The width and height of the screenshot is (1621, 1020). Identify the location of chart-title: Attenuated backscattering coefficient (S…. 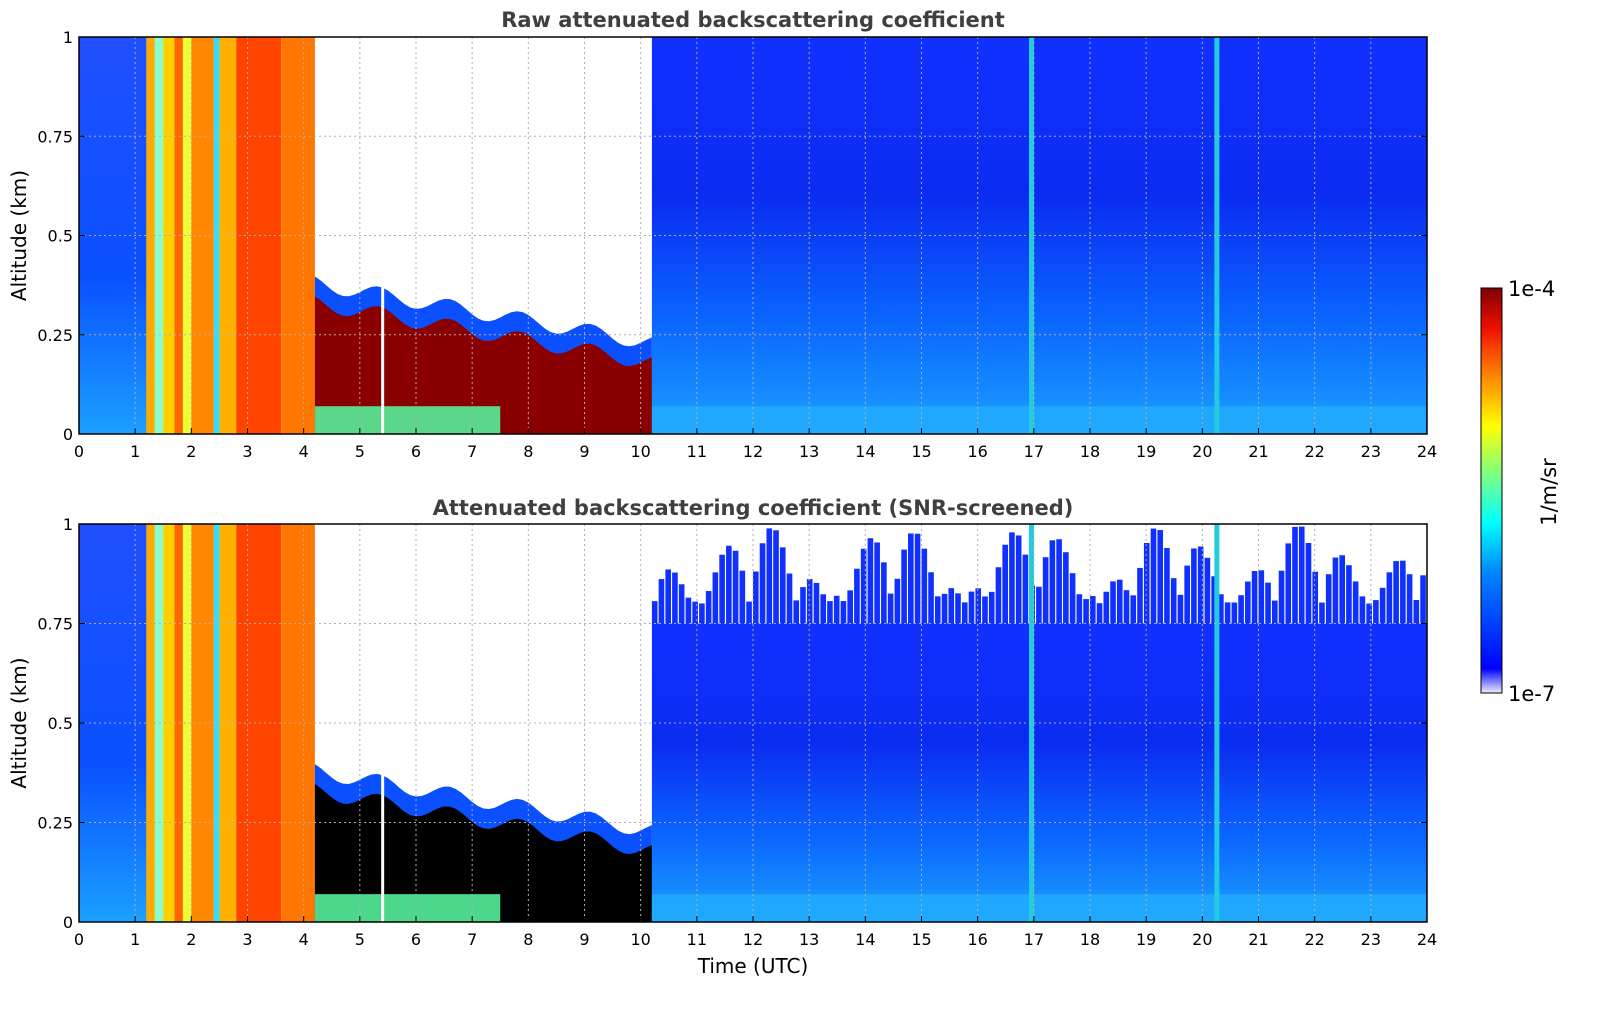
(753, 508).